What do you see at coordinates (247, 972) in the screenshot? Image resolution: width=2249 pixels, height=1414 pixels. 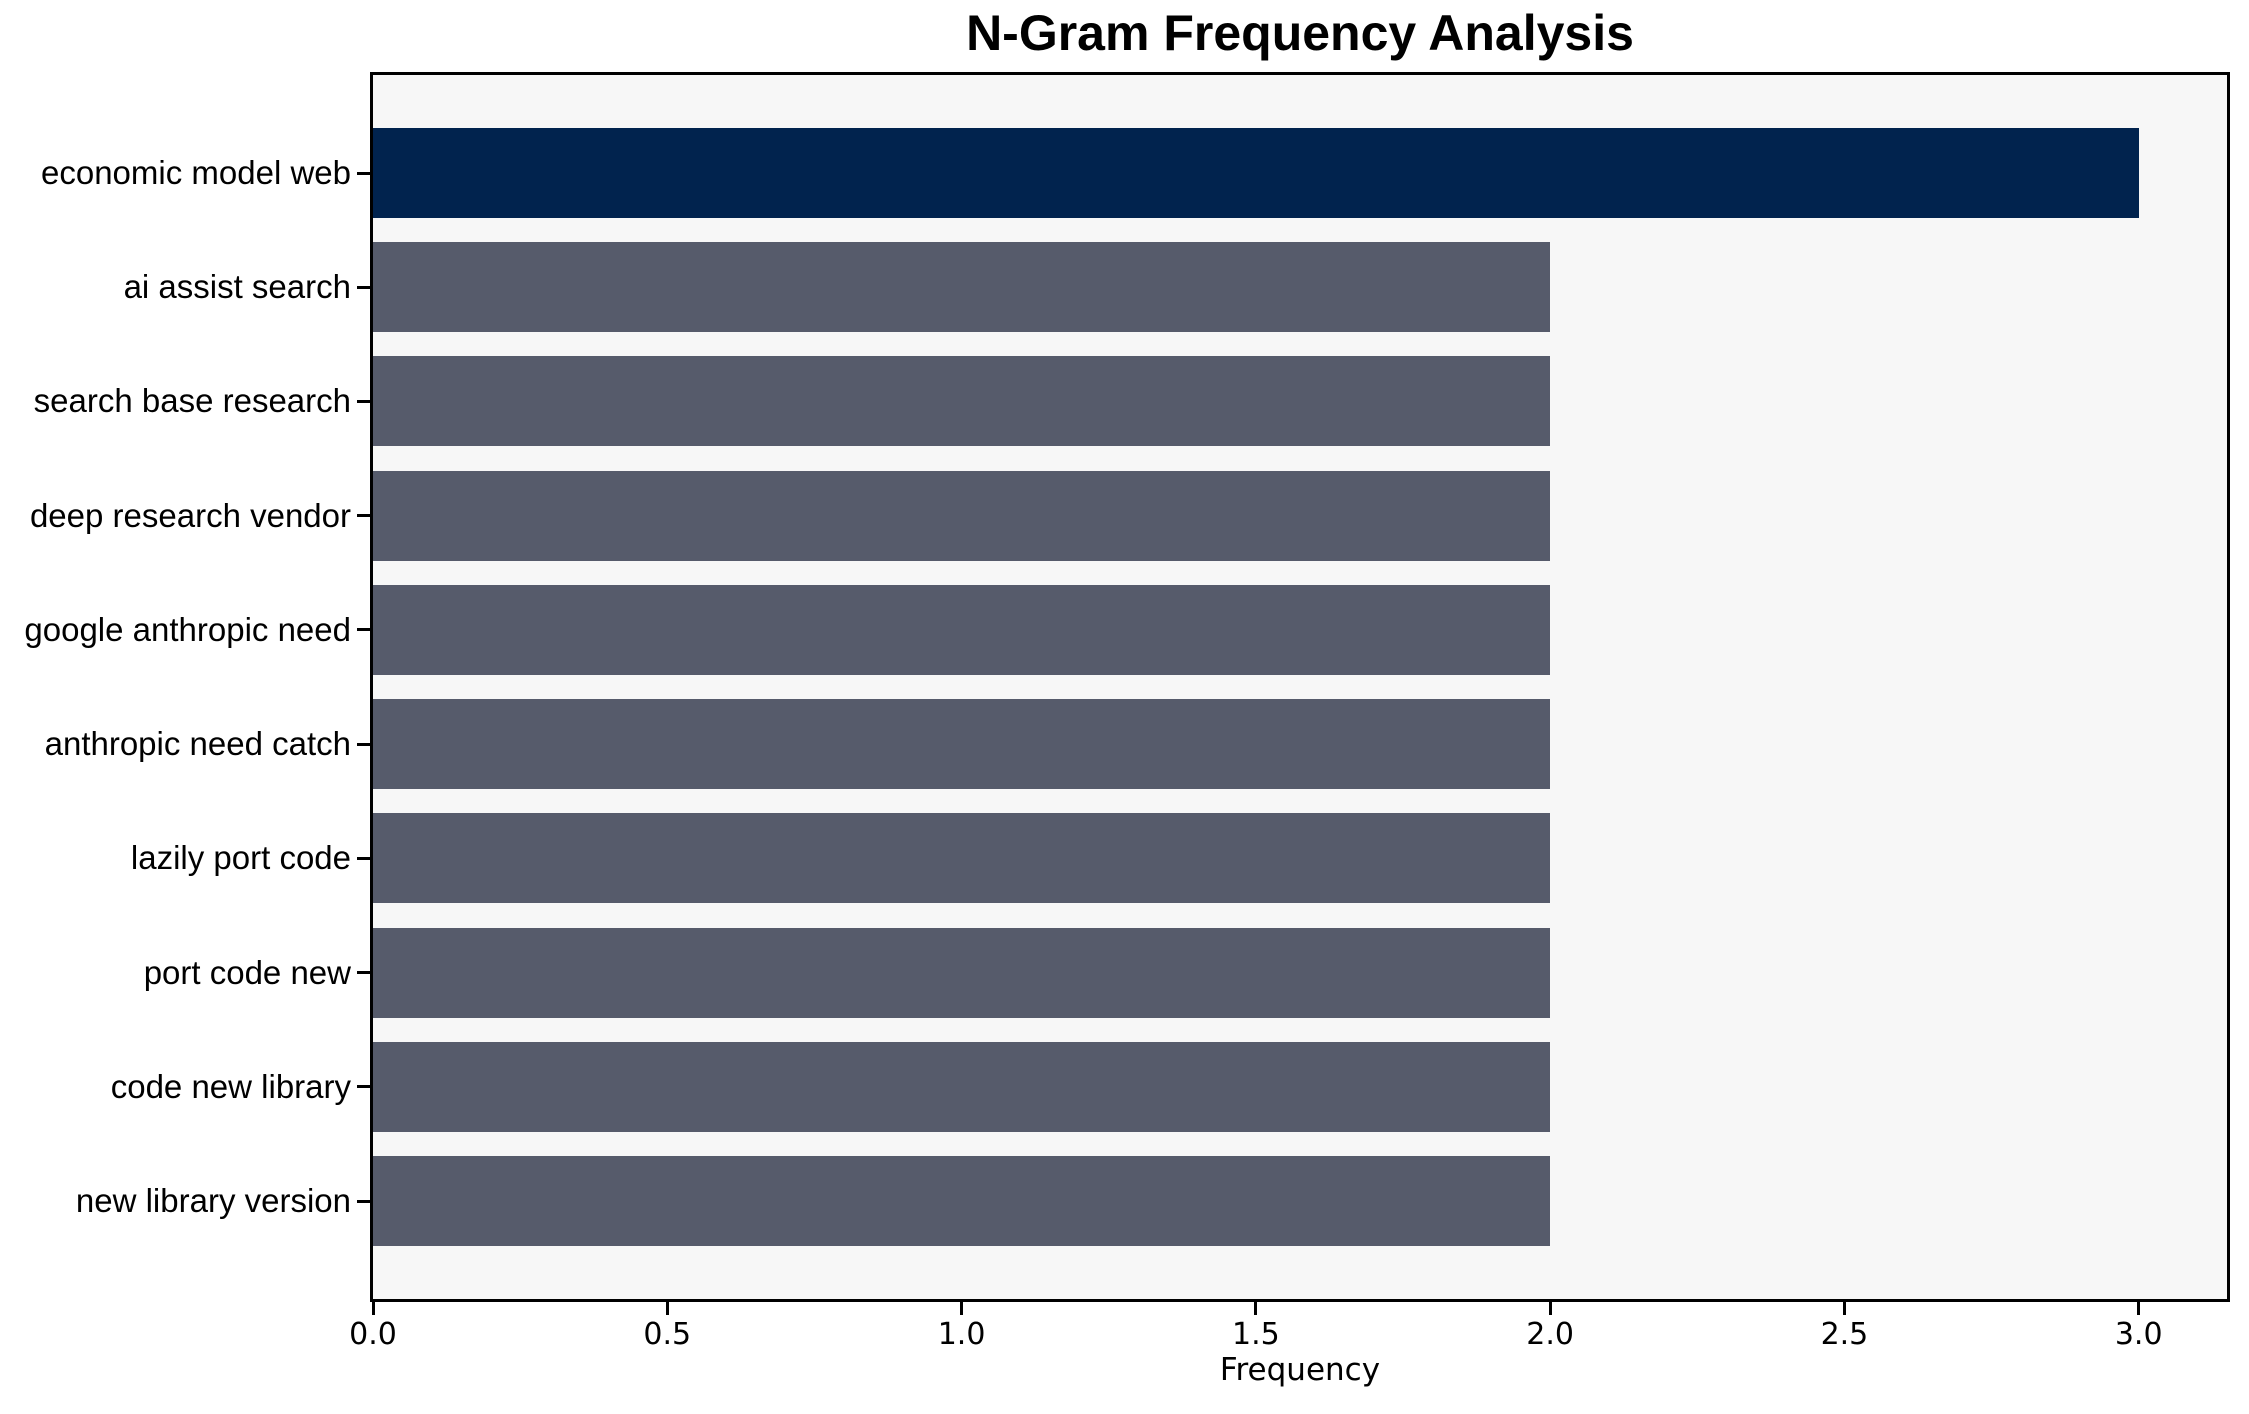 I see `y-tick-label: port code new` at bounding box center [247, 972].